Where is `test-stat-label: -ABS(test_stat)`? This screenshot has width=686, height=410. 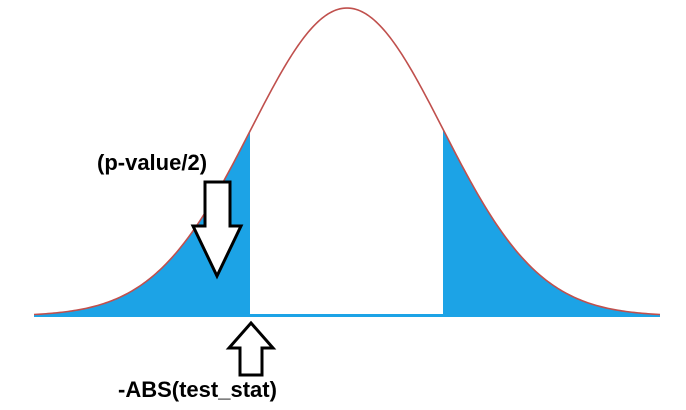
test-stat-label: -ABS(test_stat) is located at coordinates (197, 389).